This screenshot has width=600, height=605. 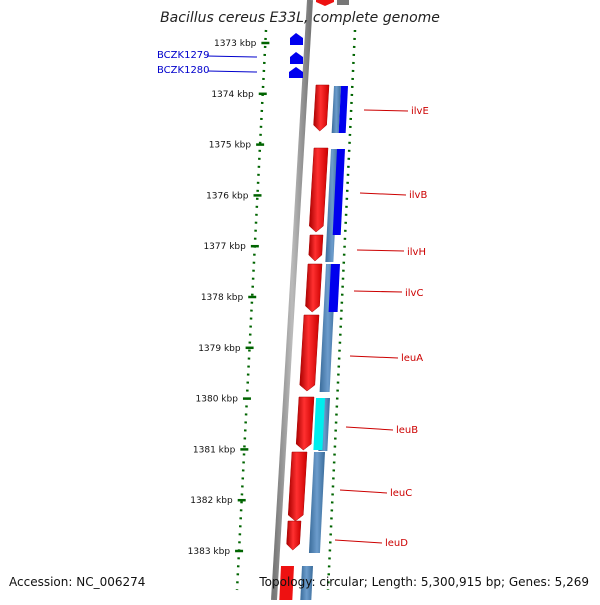 What do you see at coordinates (77, 582) in the screenshot?
I see `accession-text: Accession: NC_006274` at bounding box center [77, 582].